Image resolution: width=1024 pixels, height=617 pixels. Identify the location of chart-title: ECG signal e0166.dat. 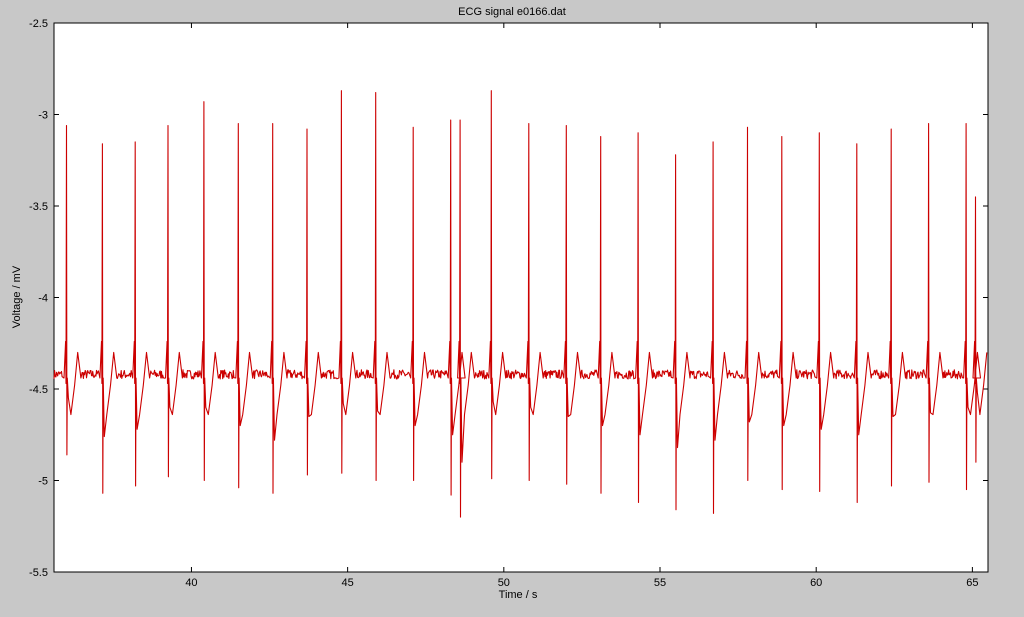
(512, 12).